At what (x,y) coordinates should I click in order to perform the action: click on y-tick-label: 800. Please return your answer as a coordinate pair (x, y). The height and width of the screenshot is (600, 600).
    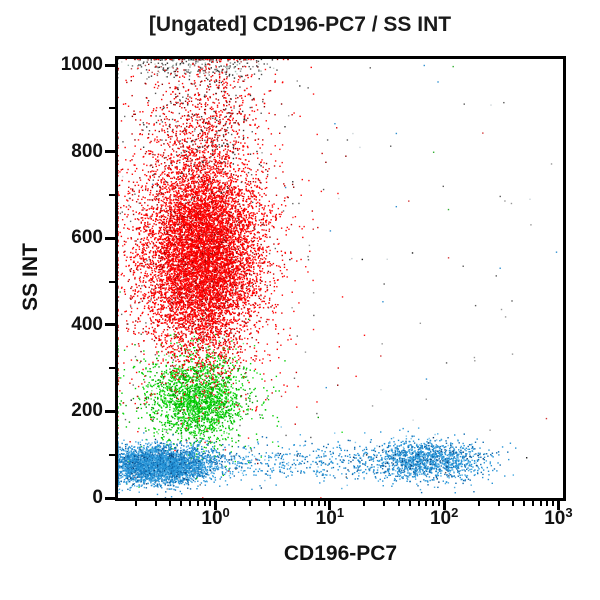
    Looking at the image, I should click on (87, 151).